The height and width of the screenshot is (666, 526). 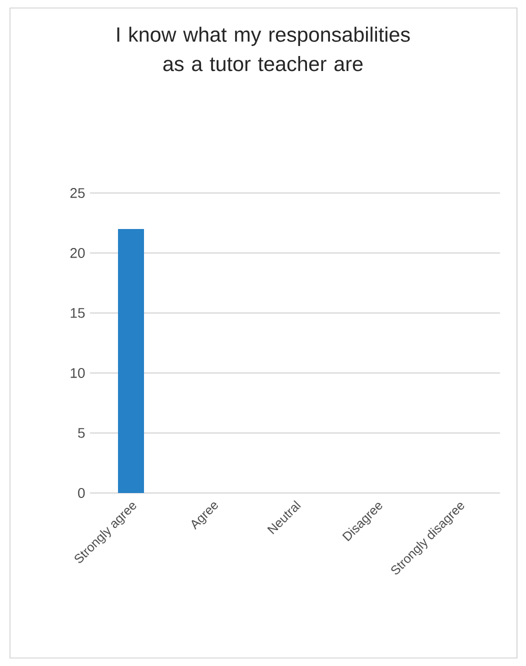 I want to click on y-tick-label: 0, so click(x=81, y=493).